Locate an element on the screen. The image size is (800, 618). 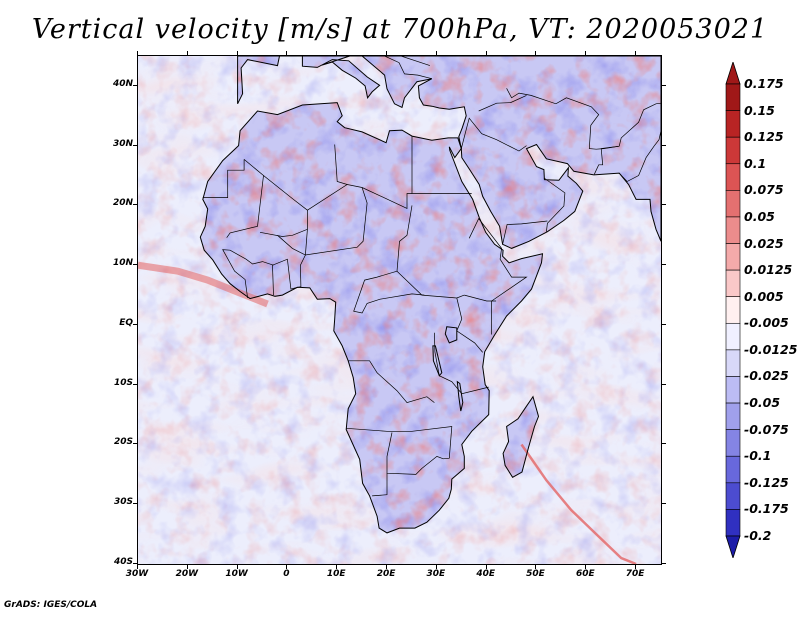
colorbar-label: -0.0125 is located at coordinates (771, 349).